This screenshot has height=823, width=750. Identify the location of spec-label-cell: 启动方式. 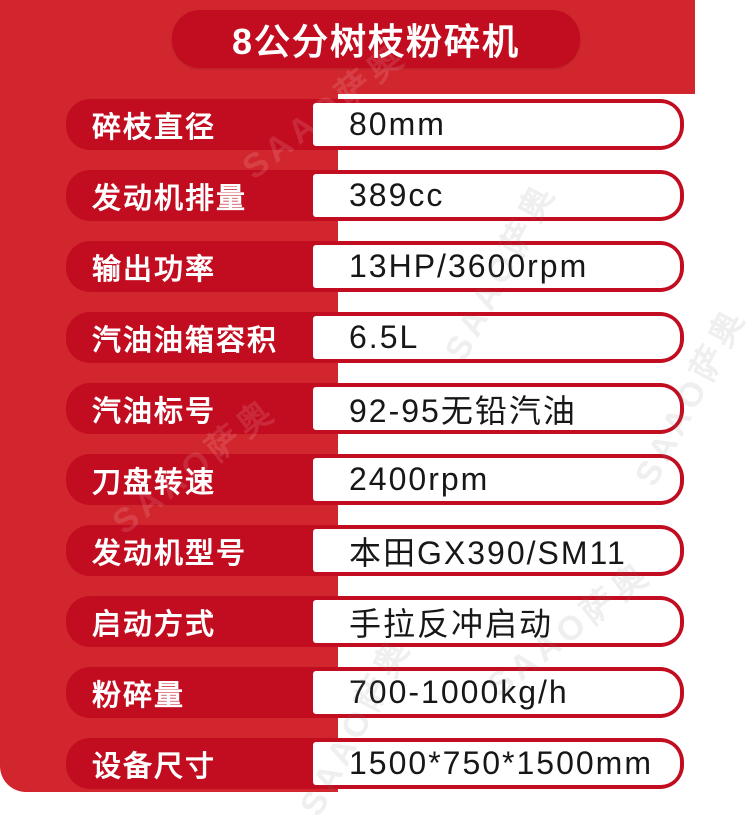
(154, 624).